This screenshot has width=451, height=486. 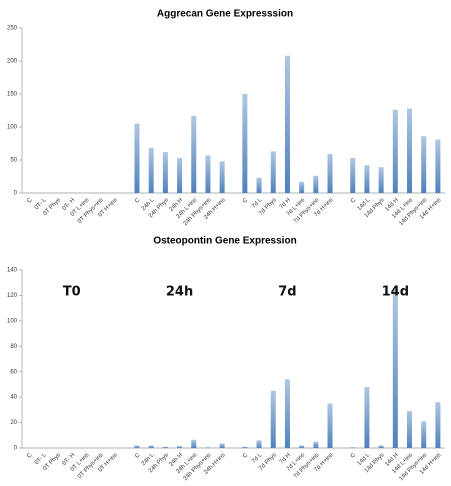 I want to click on group-annotation: 7d, so click(x=287, y=292).